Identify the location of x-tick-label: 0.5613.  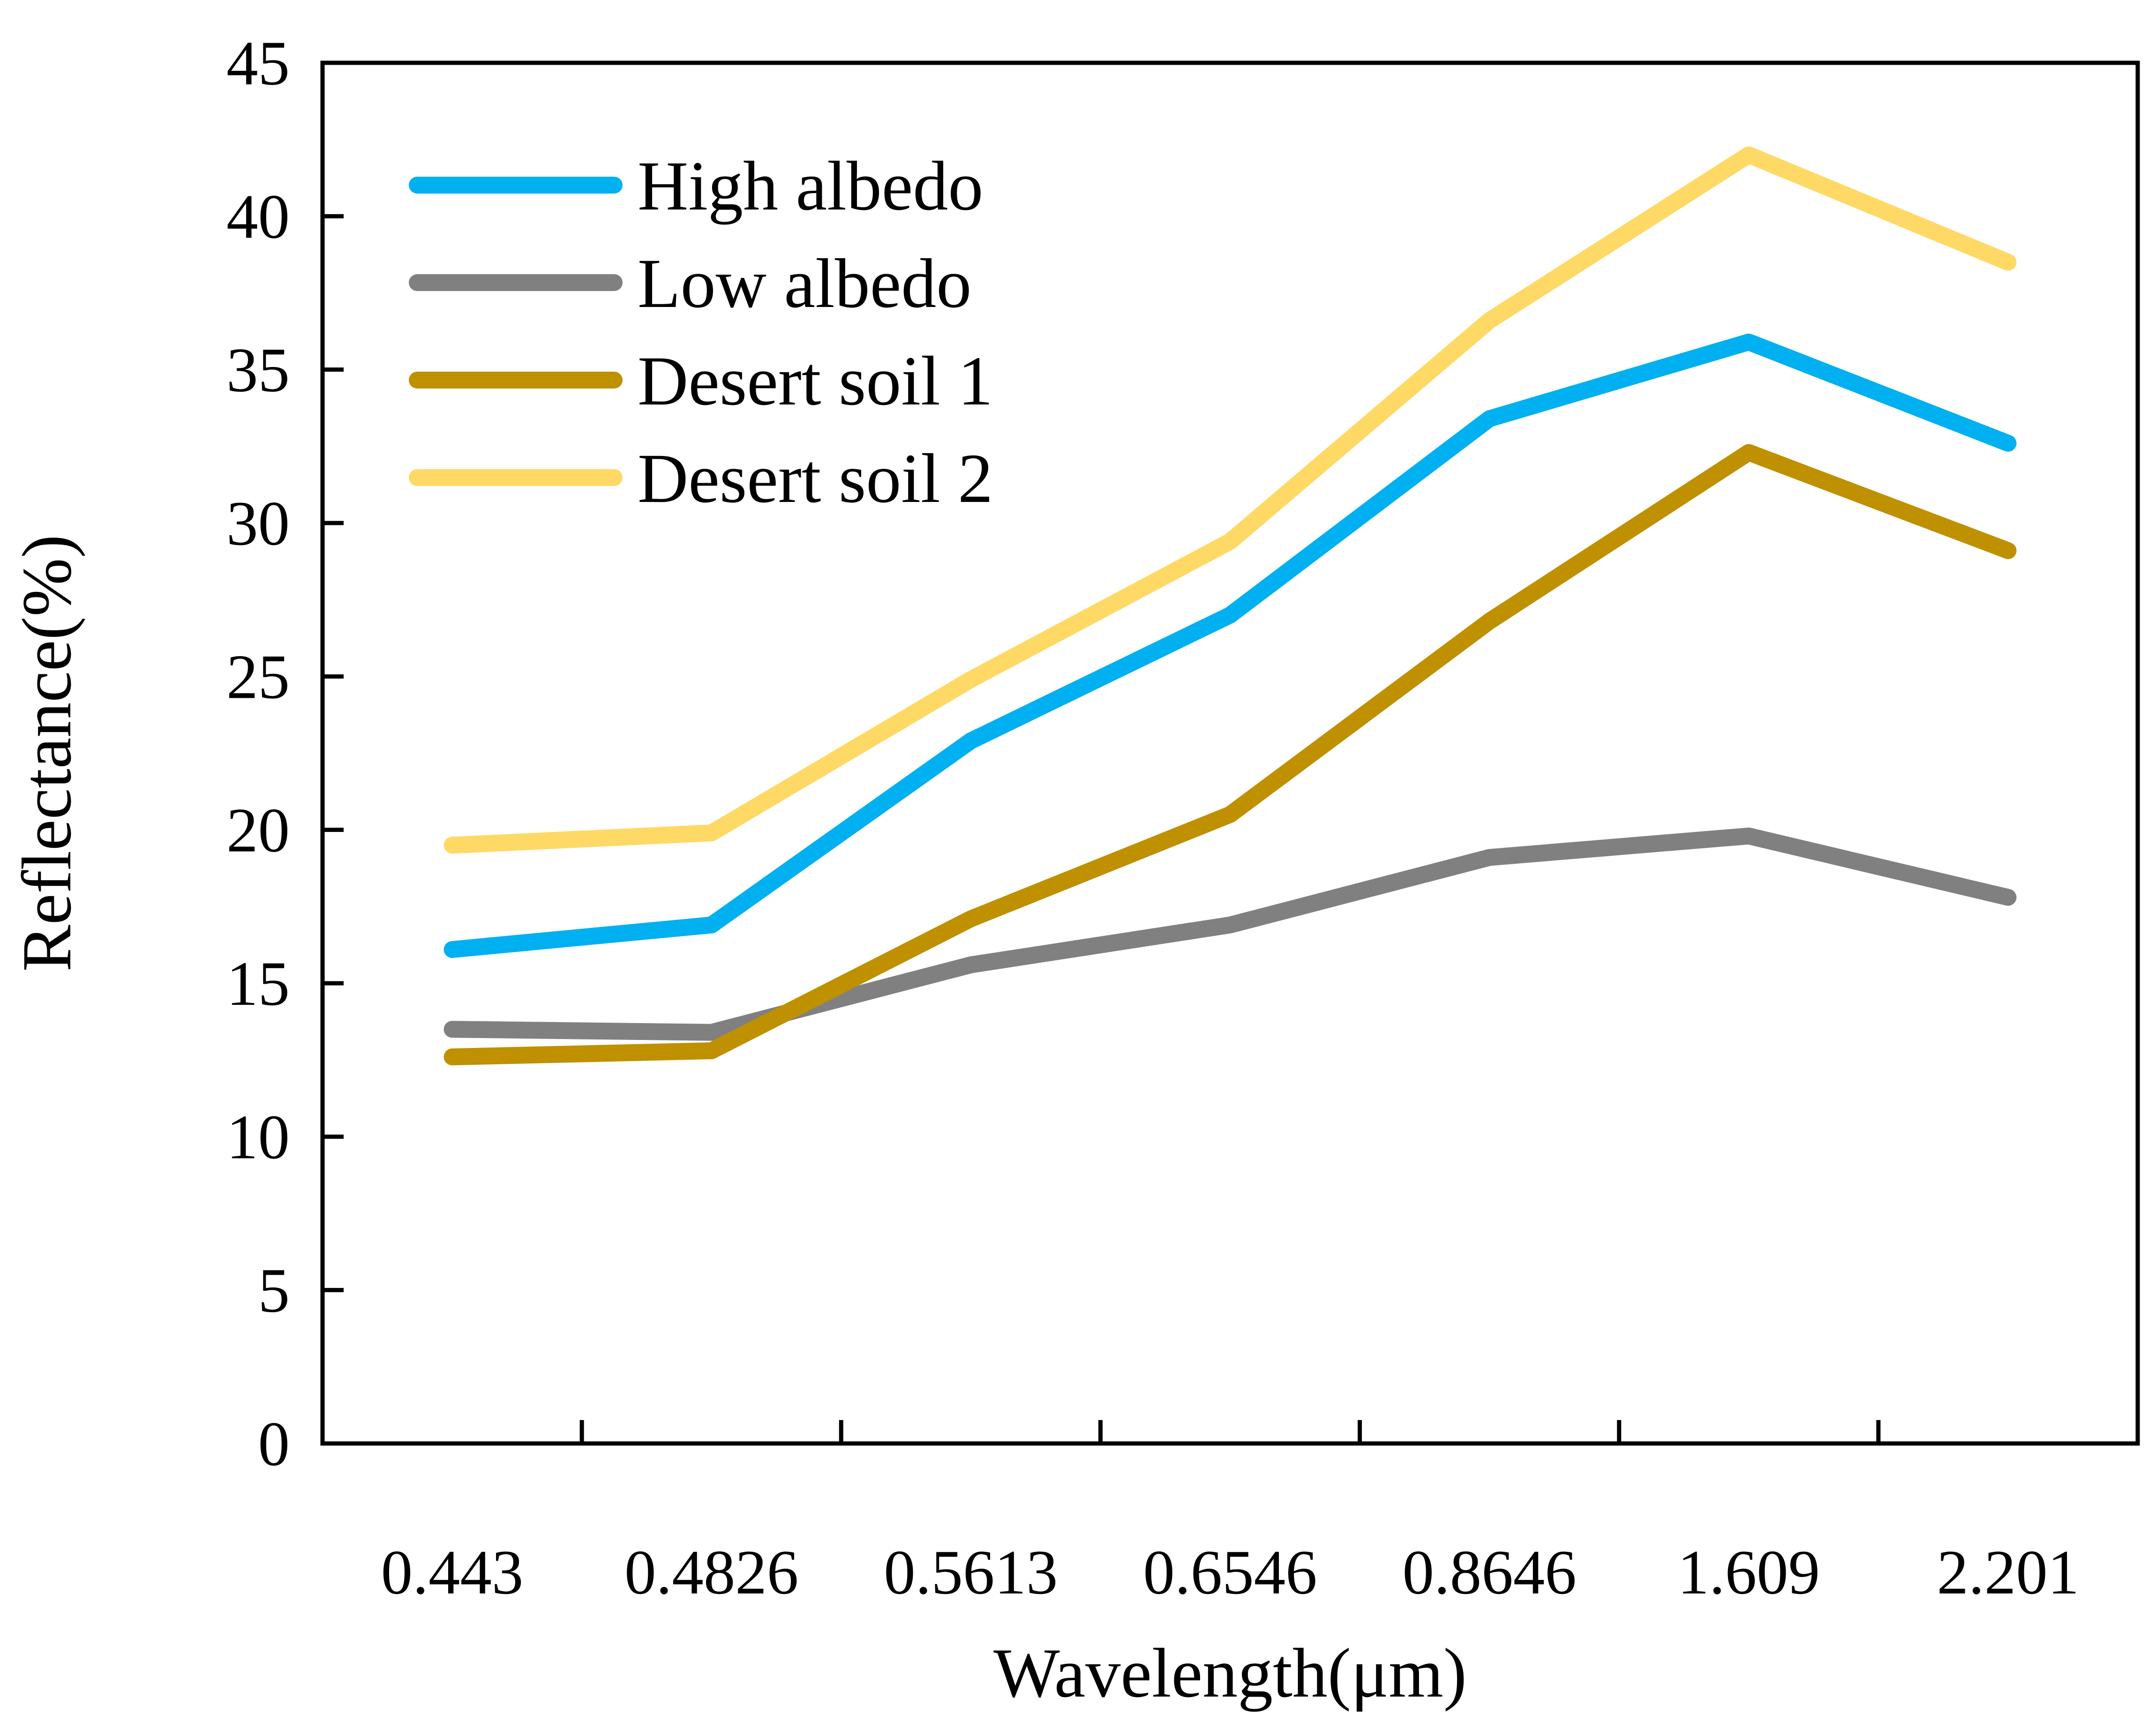
(971, 1573).